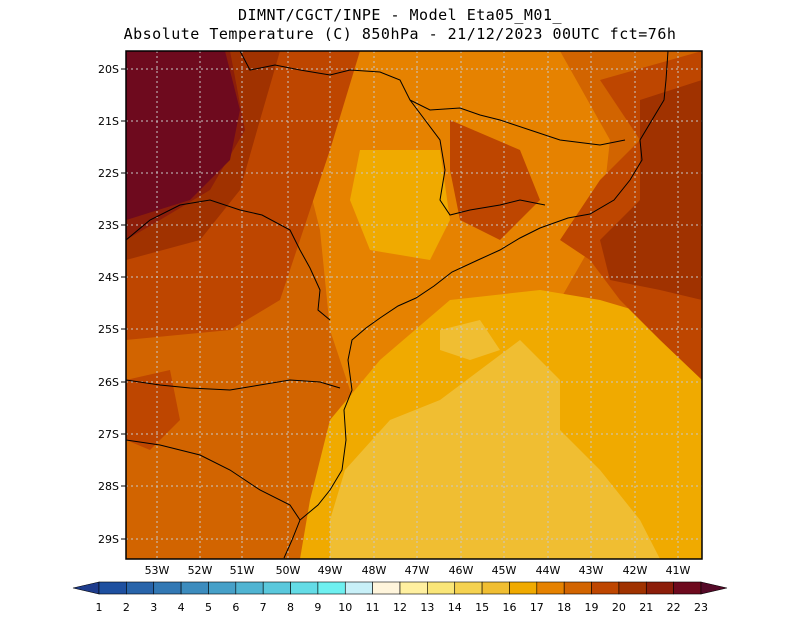  What do you see at coordinates (400, 205) in the screenshot?
I see `field-17c-inland` at bounding box center [400, 205].